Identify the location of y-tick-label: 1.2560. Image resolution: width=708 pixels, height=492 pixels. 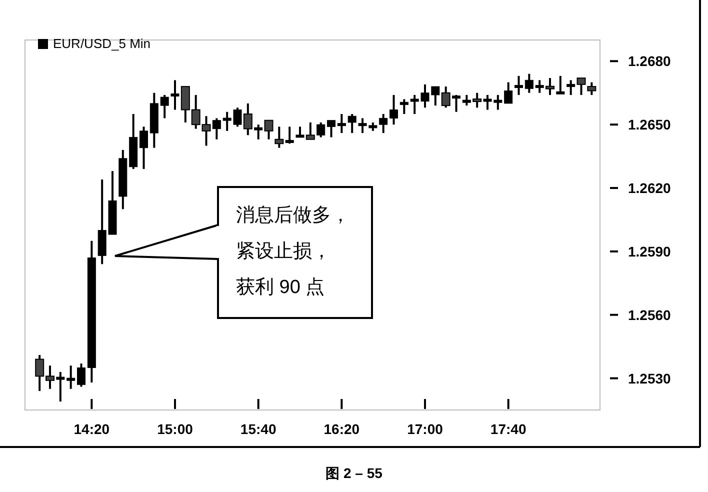
(650, 314).